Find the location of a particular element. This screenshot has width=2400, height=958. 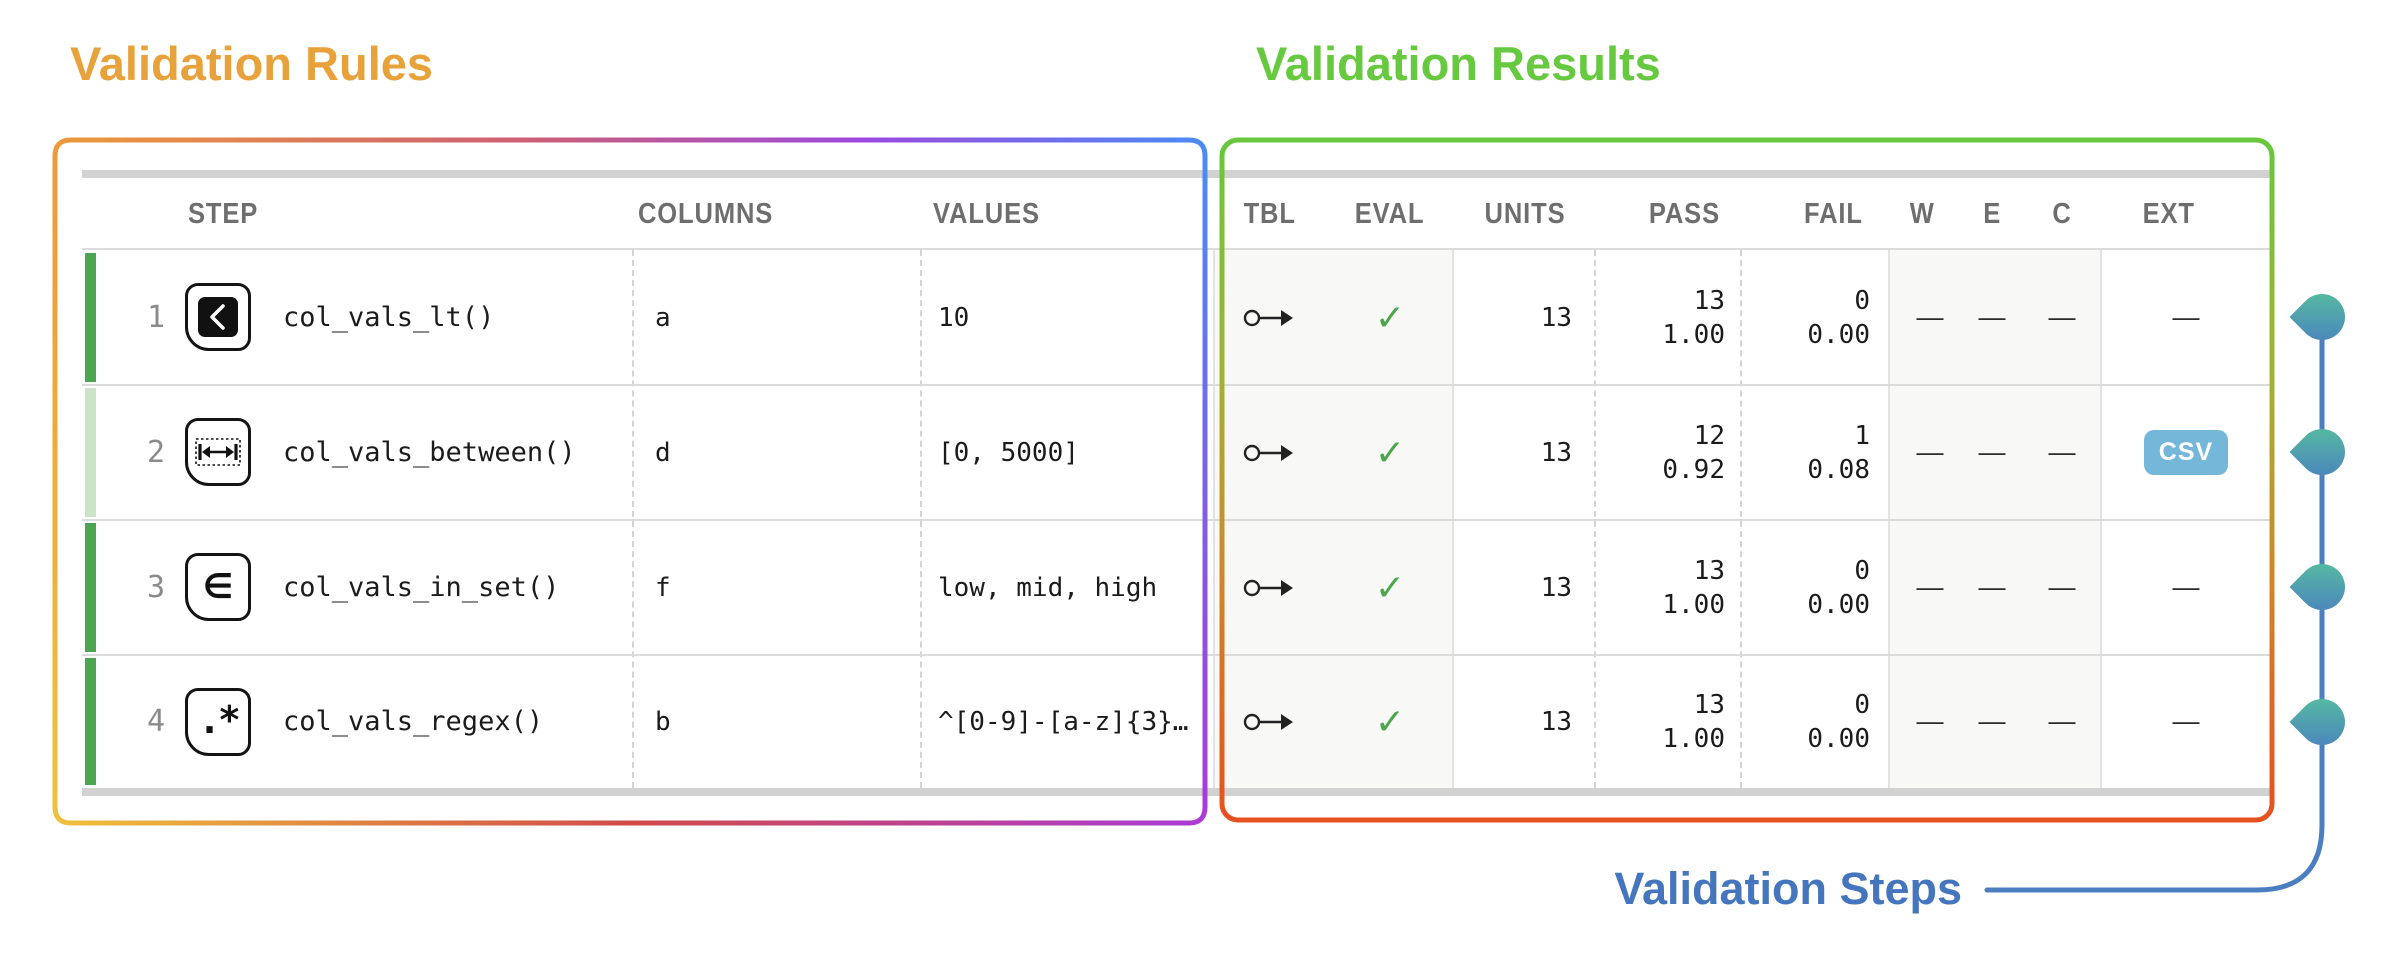

header-divider is located at coordinates (1177, 249).